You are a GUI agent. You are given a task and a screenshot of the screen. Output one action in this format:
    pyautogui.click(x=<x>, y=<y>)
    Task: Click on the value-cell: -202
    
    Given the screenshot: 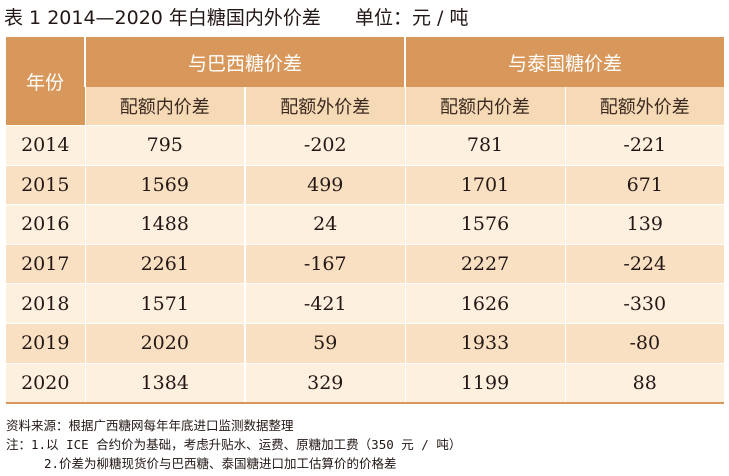 What is the action you would take?
    pyautogui.click(x=324, y=145)
    